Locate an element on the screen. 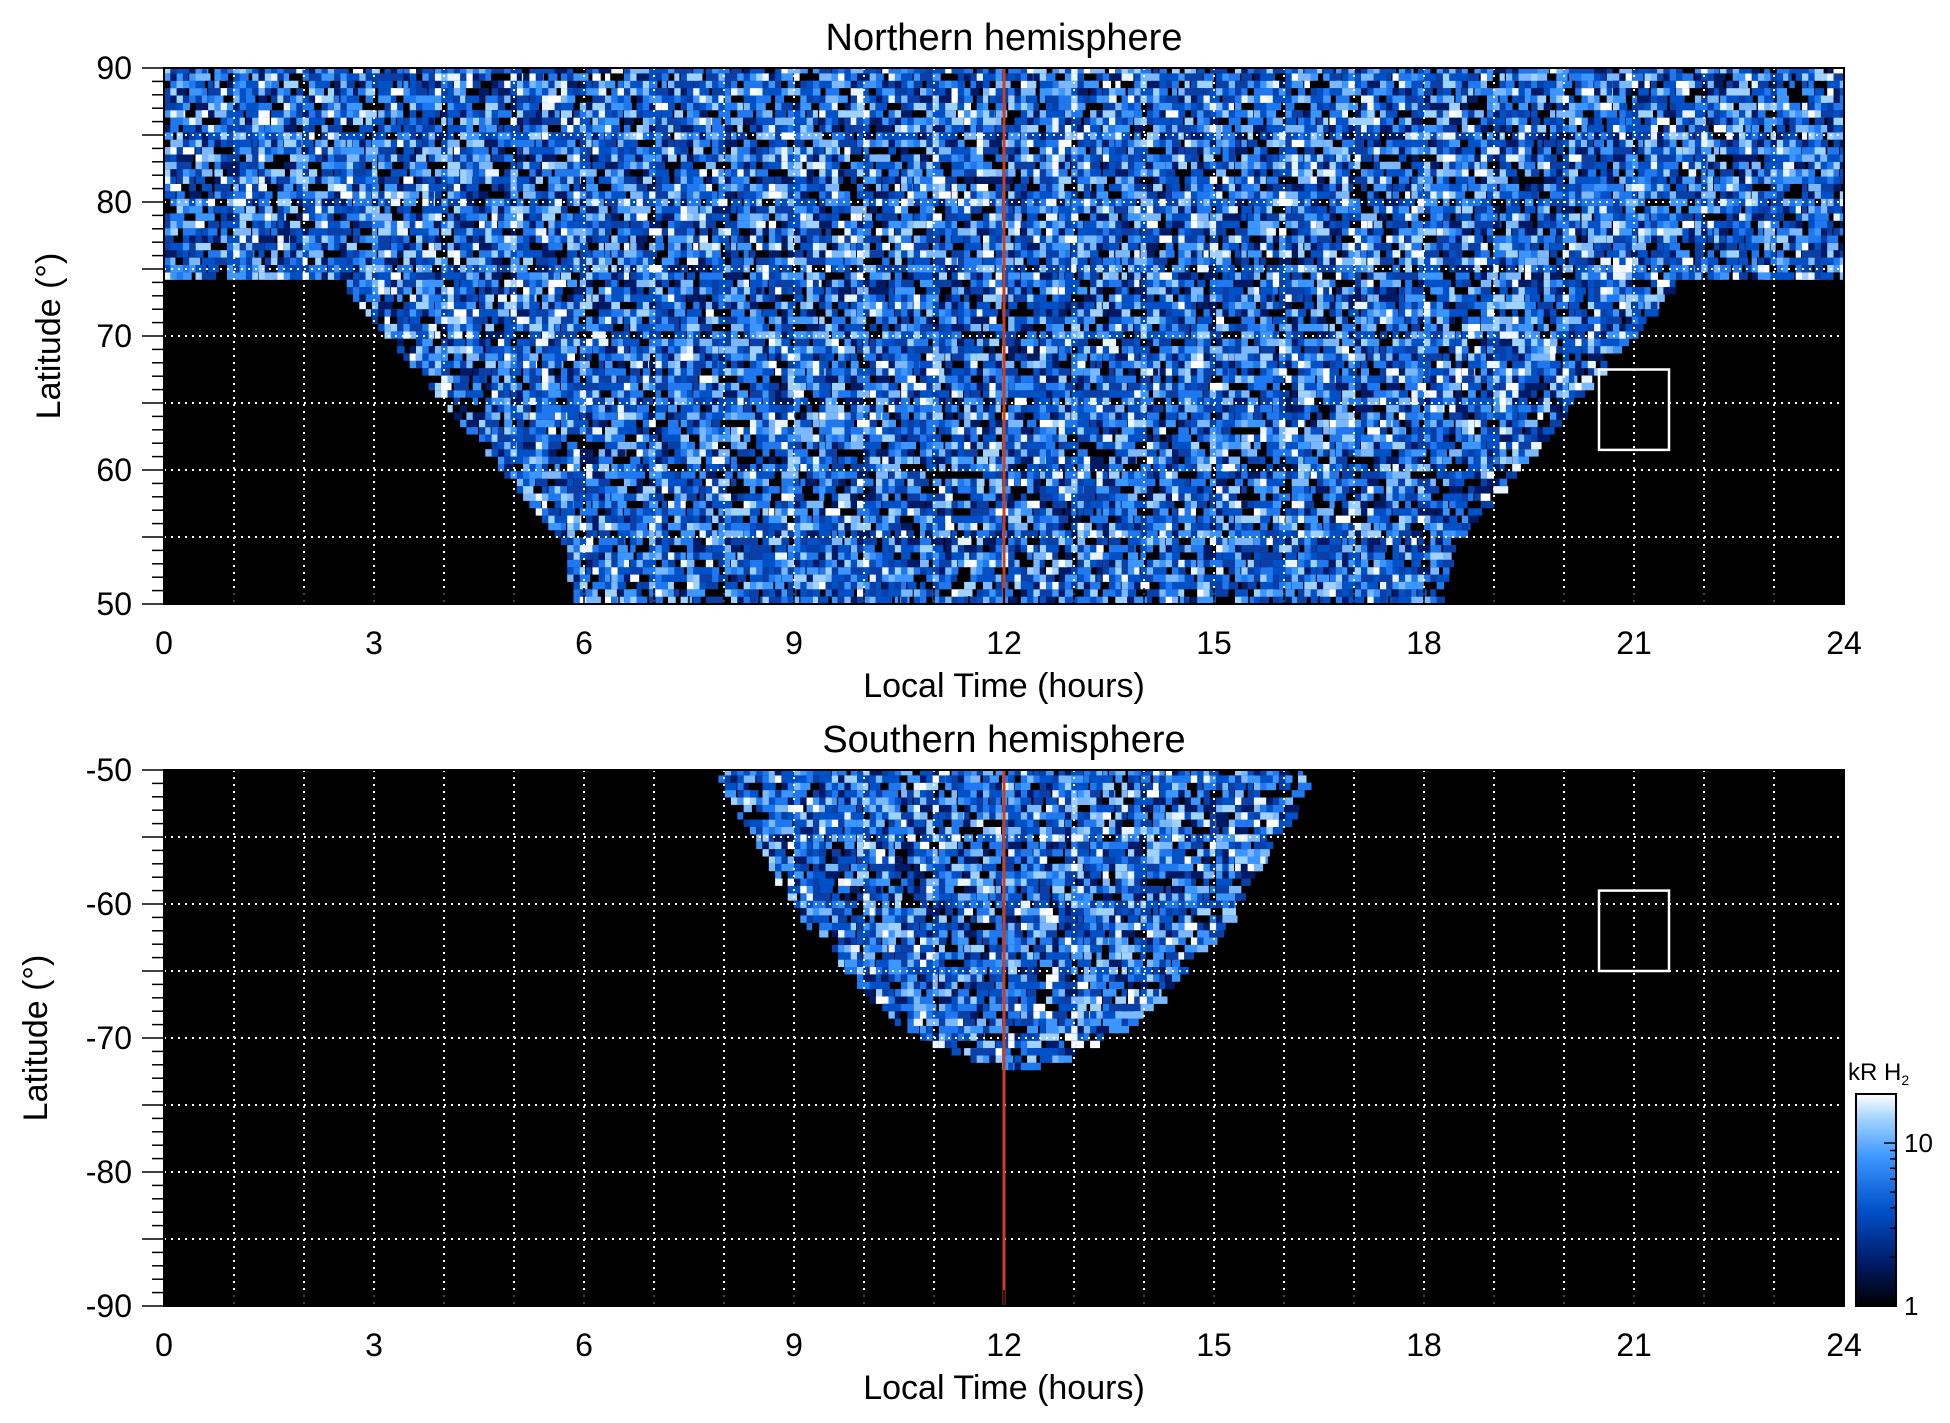  north-emission-cell-1983 is located at coordinates (572, 445).